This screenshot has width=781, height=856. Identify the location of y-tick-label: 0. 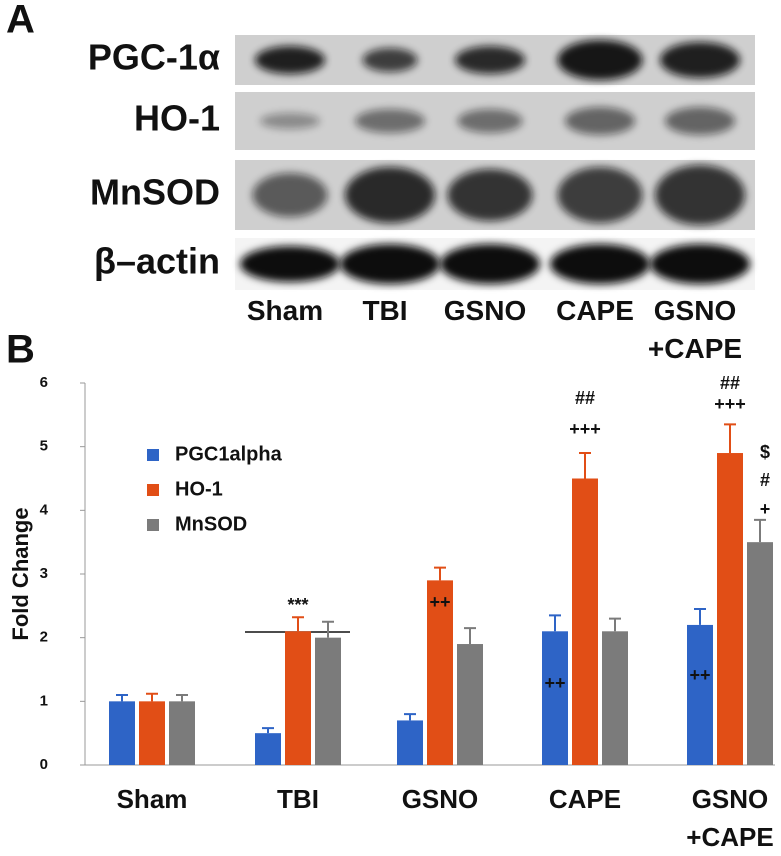
(44, 764).